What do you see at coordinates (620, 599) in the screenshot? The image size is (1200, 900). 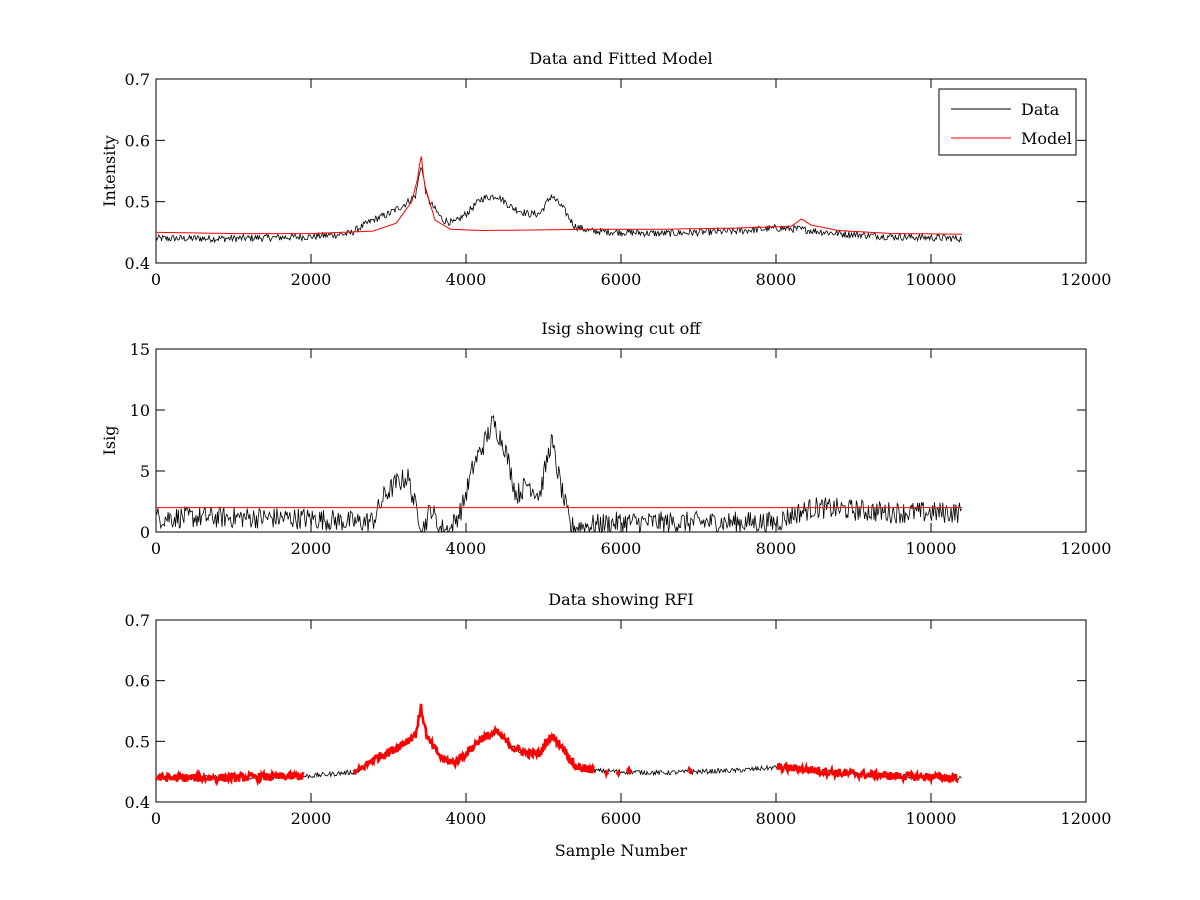 I see `chart-title: Data showing RFI` at bounding box center [620, 599].